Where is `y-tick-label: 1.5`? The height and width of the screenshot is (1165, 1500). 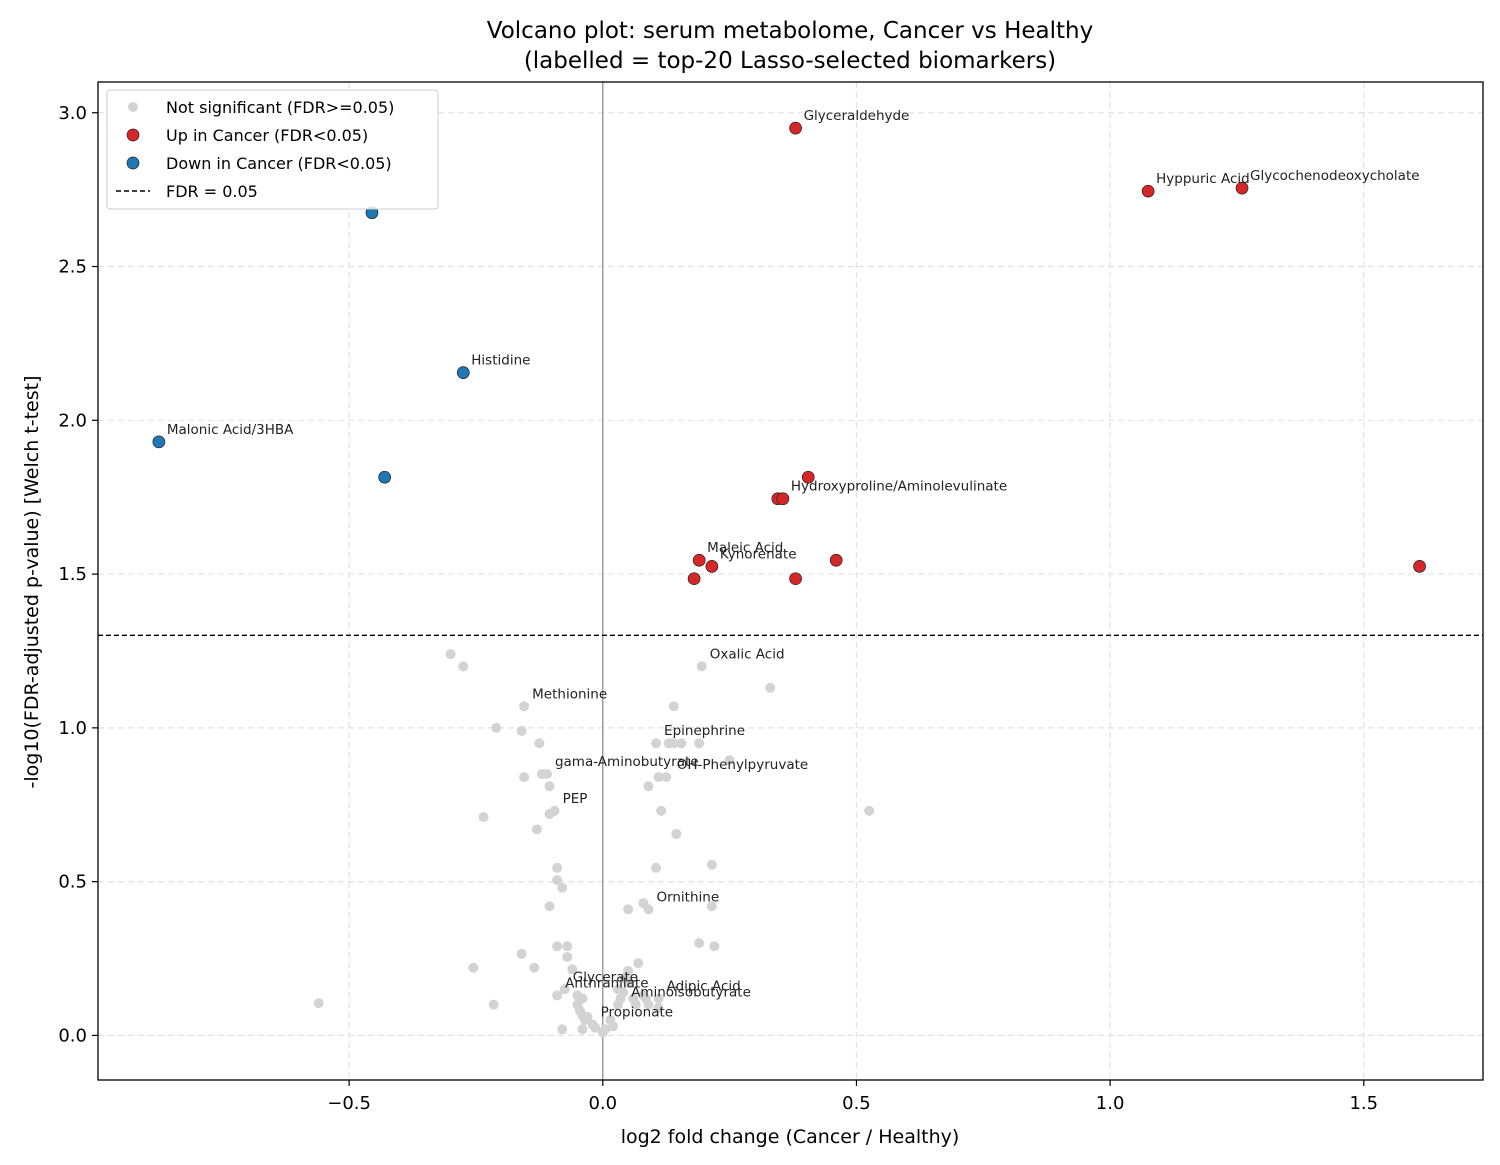 y-tick-label: 1.5 is located at coordinates (72, 574).